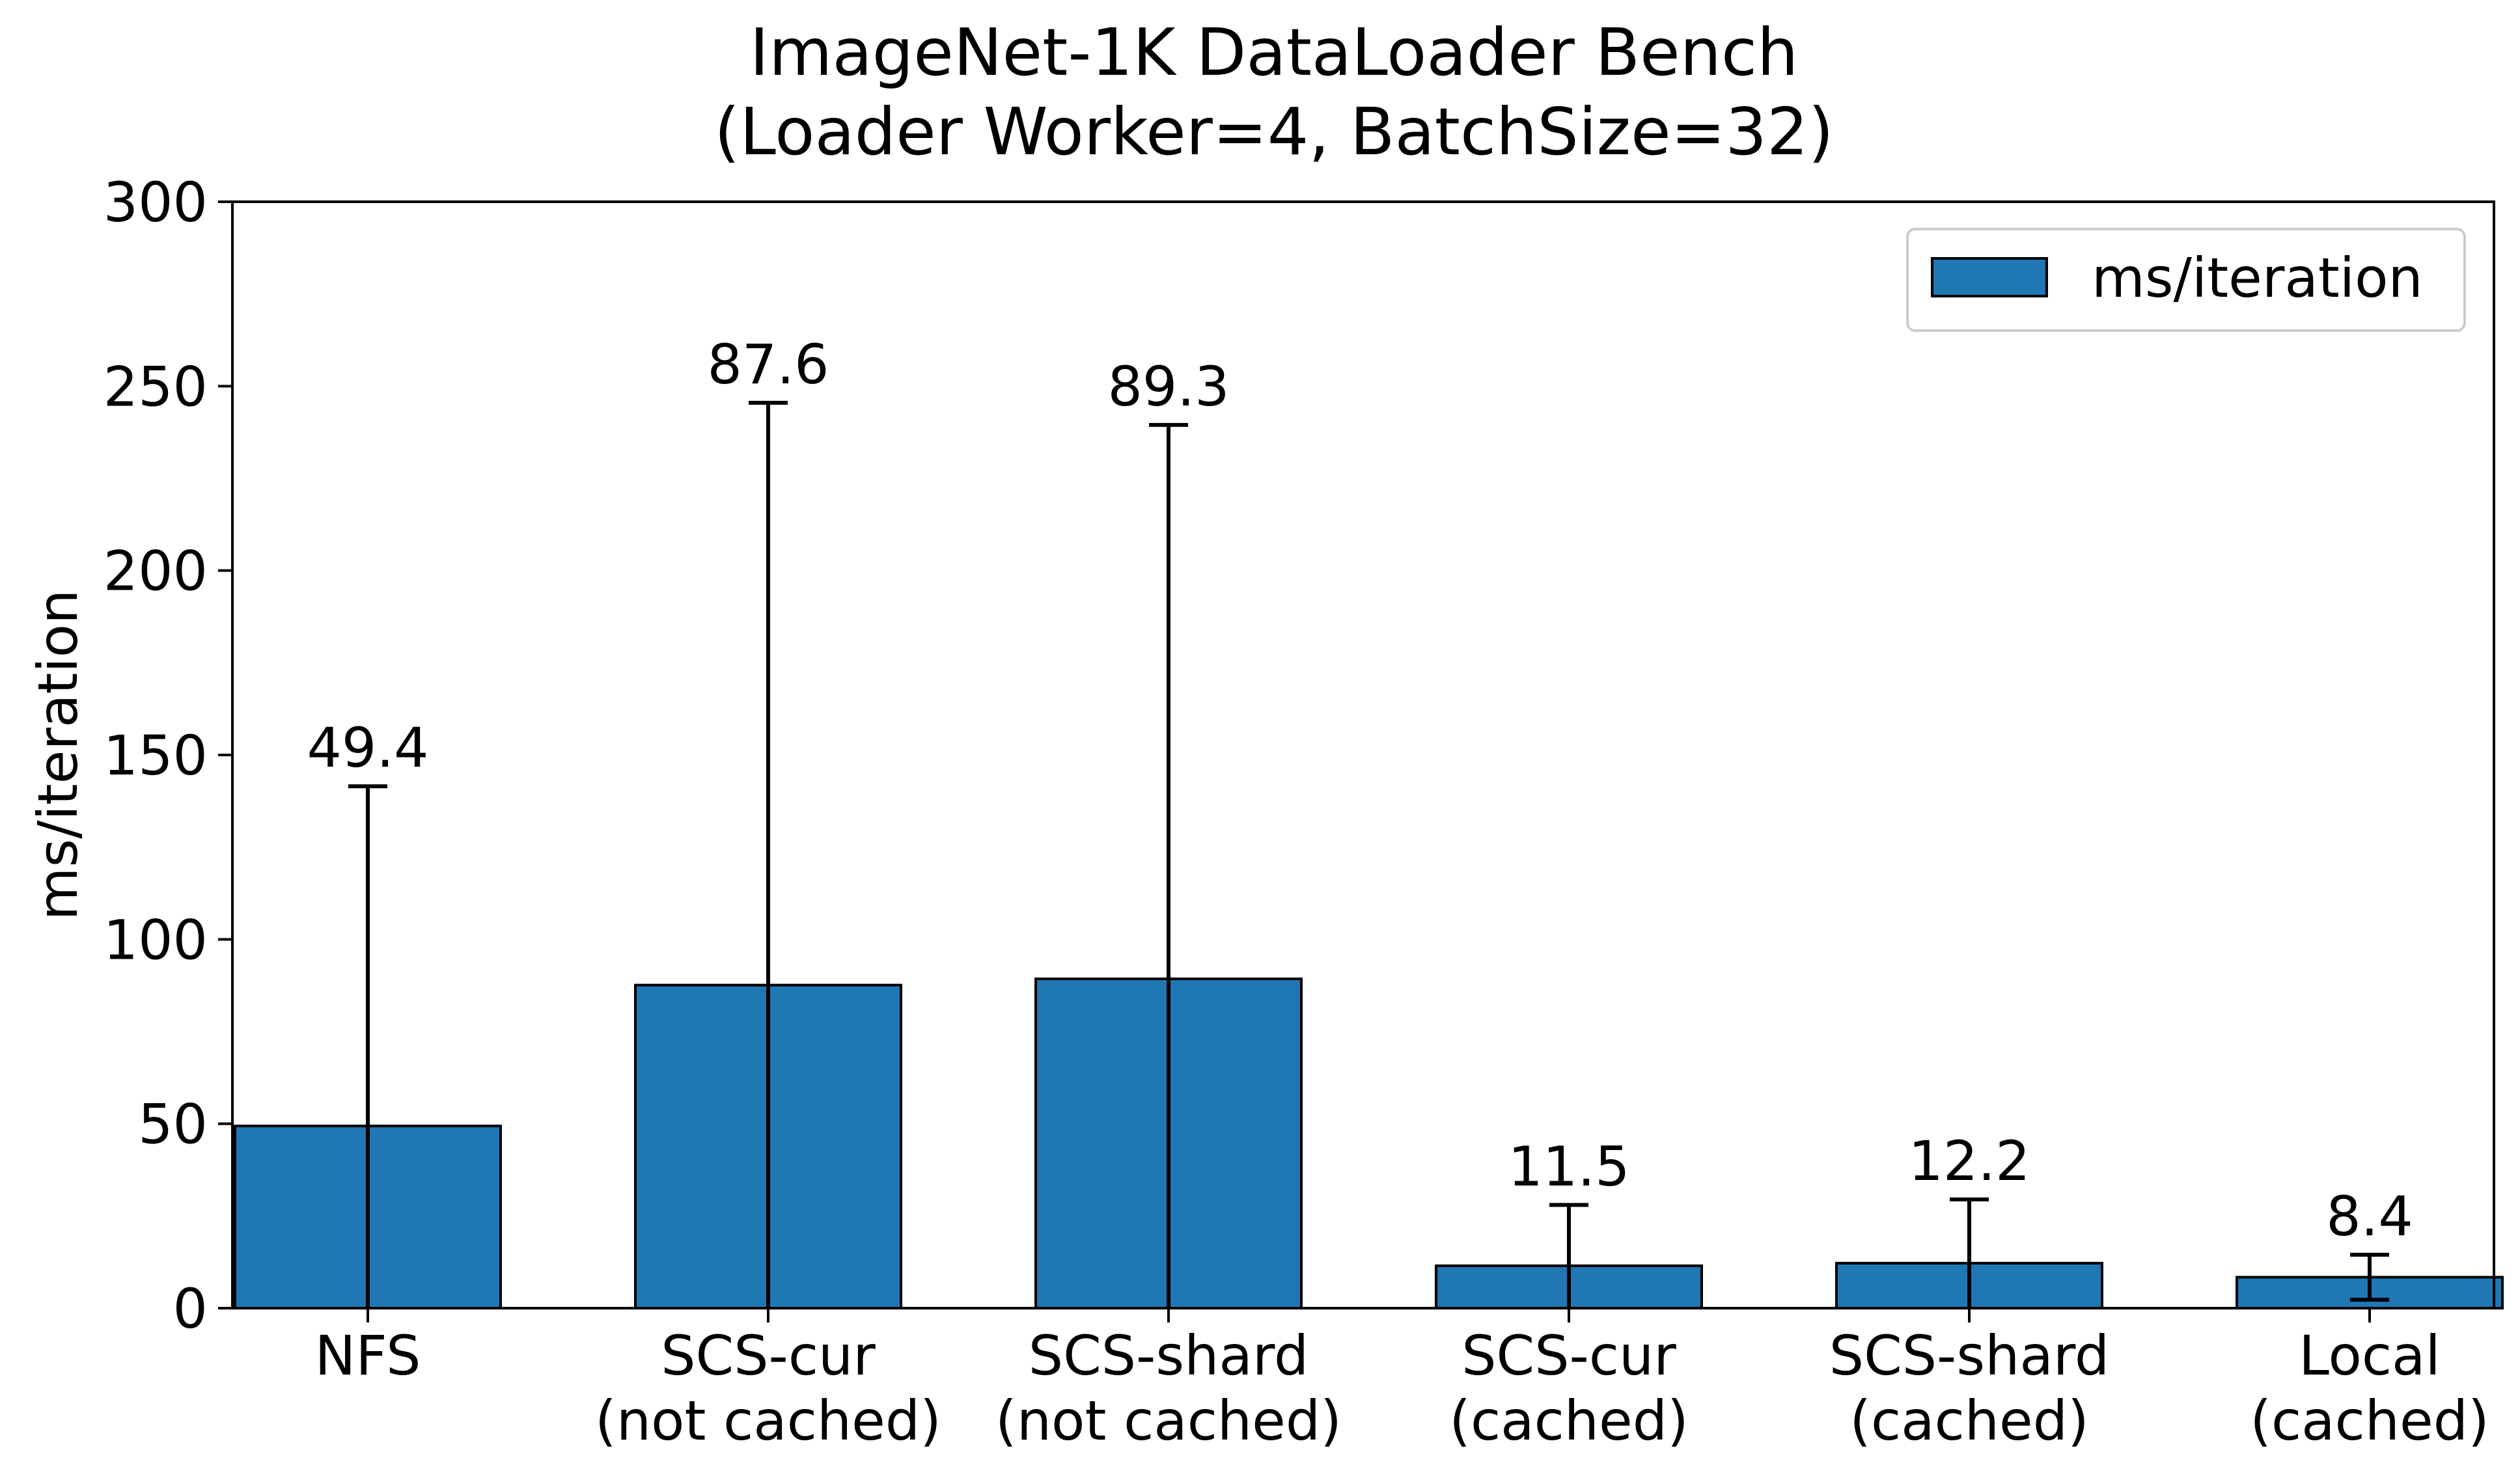 The image size is (2520, 1480). I want to click on legend-frame, so click(2186, 280).